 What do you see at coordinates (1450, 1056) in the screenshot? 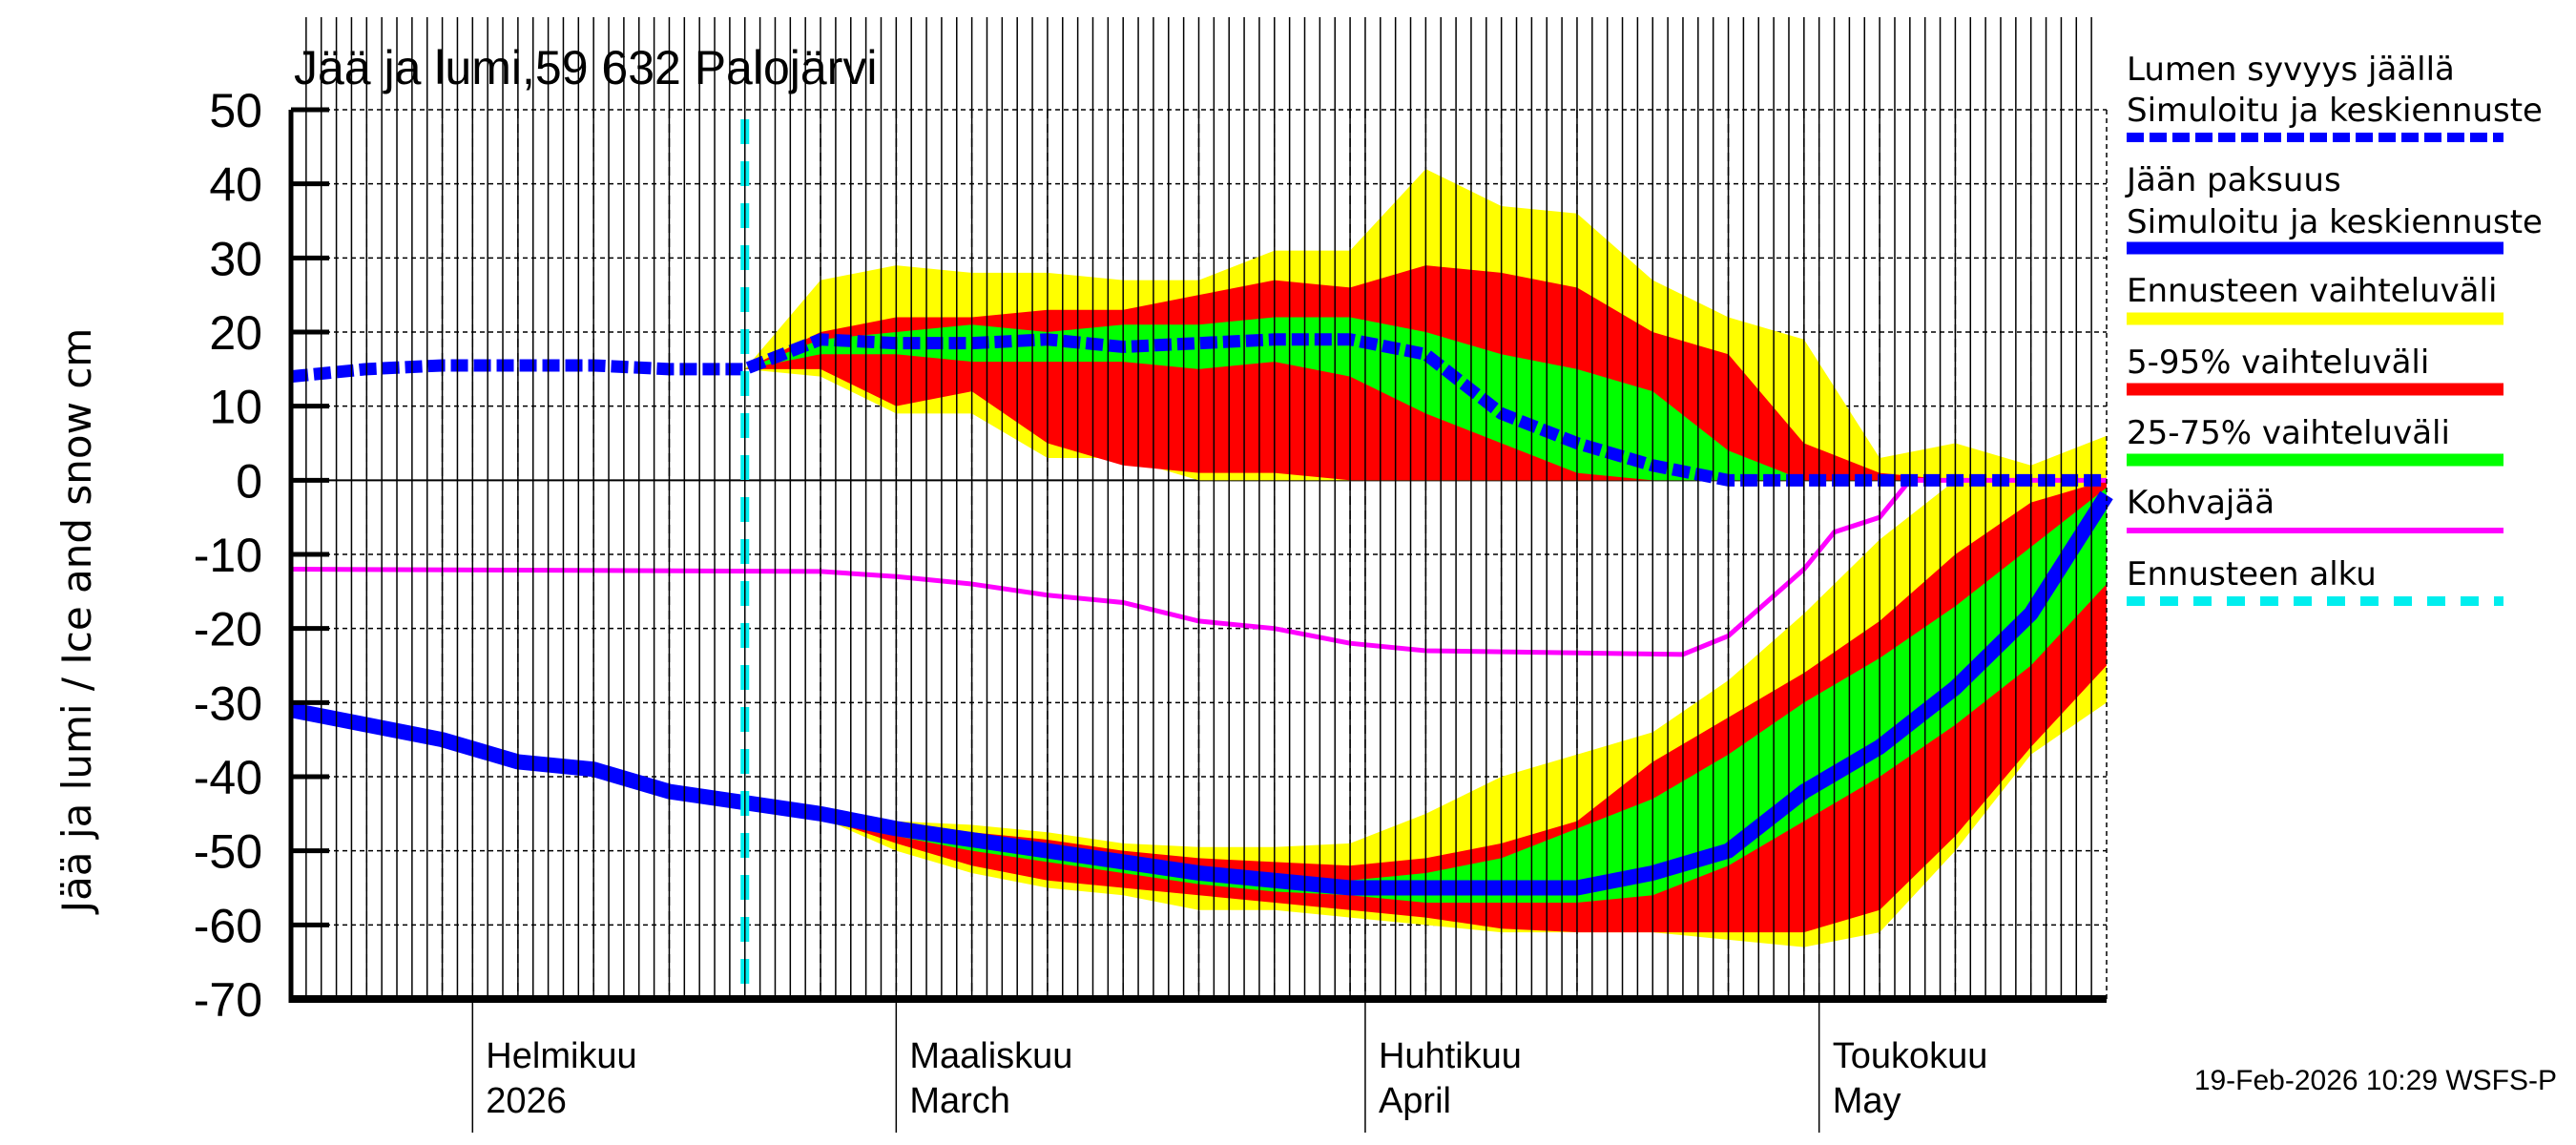
I see `month-label-fi: Huhtikuu` at bounding box center [1450, 1056].